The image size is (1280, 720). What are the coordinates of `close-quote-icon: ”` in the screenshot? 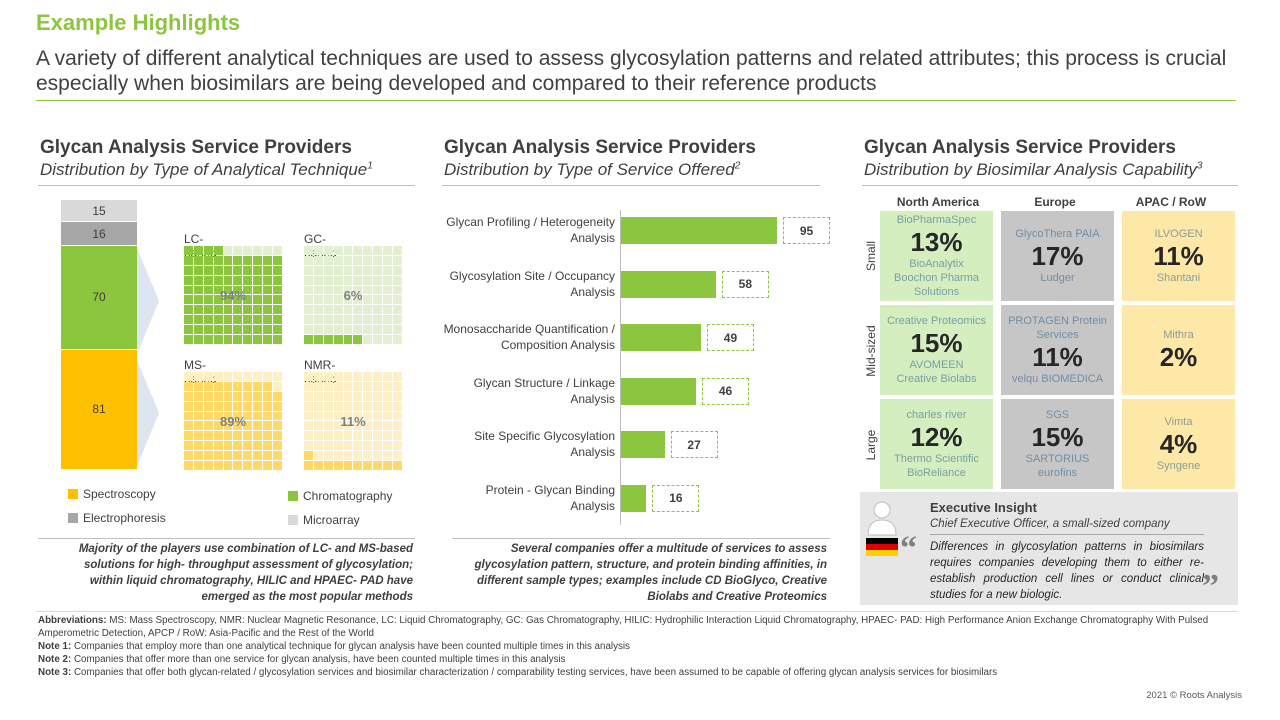 It's located at (1210, 586).